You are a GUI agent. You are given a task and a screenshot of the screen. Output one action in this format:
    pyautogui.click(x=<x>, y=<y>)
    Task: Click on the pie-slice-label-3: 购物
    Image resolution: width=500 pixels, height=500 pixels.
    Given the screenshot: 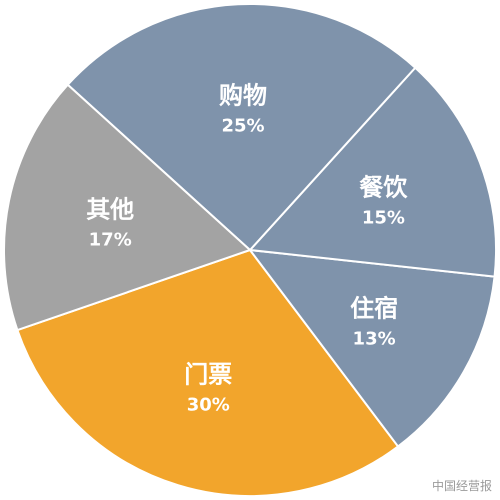 What is the action you would take?
    pyautogui.click(x=243, y=96)
    